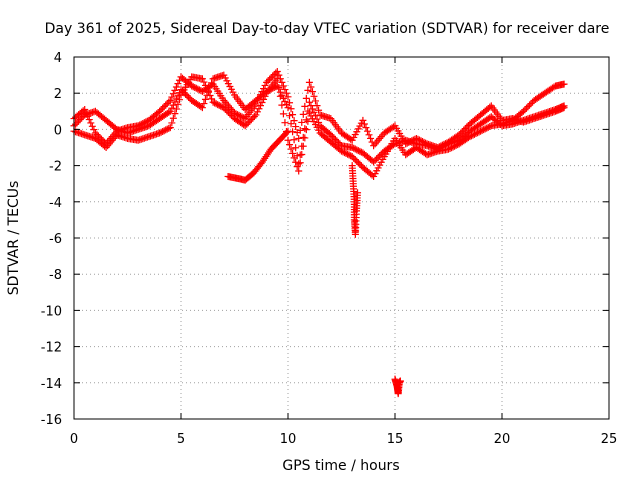 The image size is (640, 480). What do you see at coordinates (395, 439) in the screenshot?
I see `x-tick-label: 15` at bounding box center [395, 439].